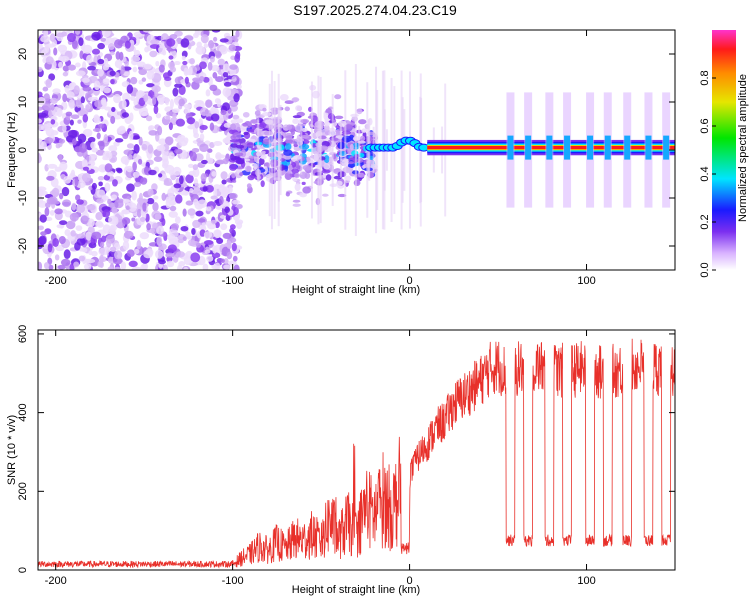 This screenshot has width=750, height=600. What do you see at coordinates (23, 150) in the screenshot?
I see `spectrogram-ytick-label: 0` at bounding box center [23, 150].